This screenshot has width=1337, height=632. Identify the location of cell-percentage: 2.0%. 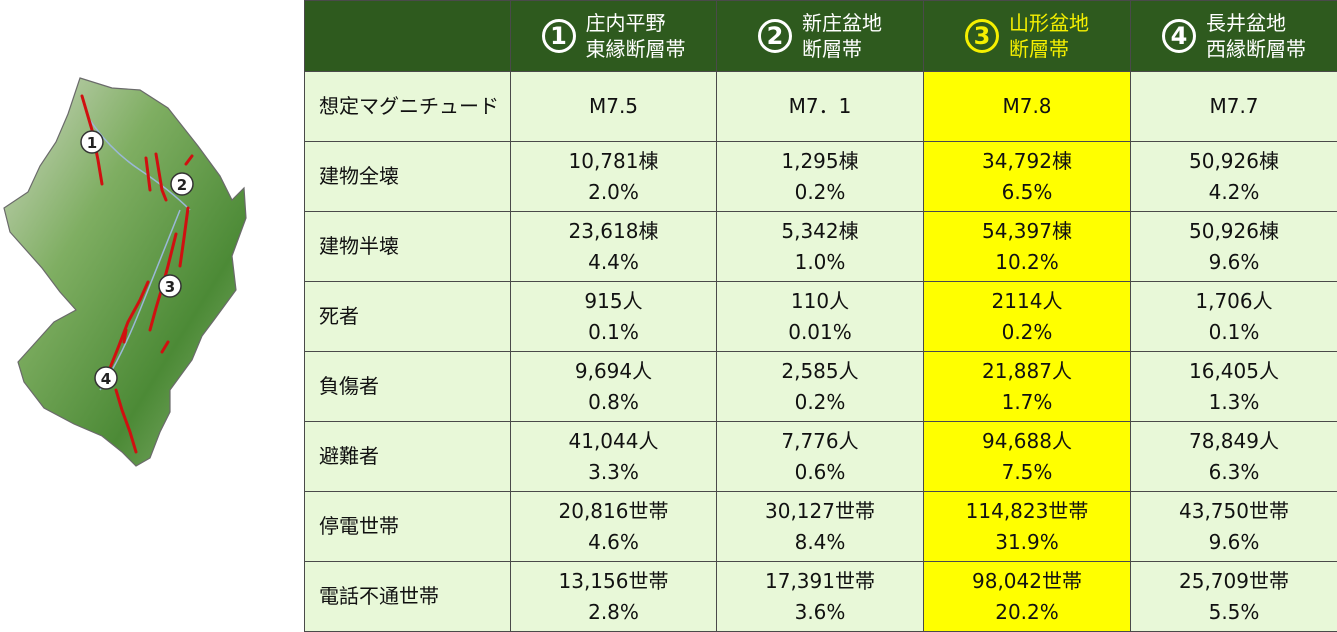
(613, 191).